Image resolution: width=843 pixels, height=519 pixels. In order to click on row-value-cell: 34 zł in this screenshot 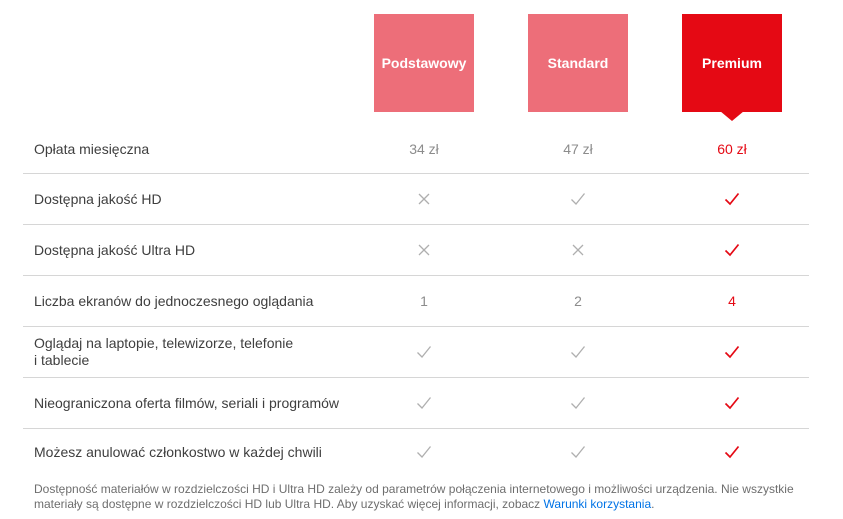, I will do `click(424, 149)`.